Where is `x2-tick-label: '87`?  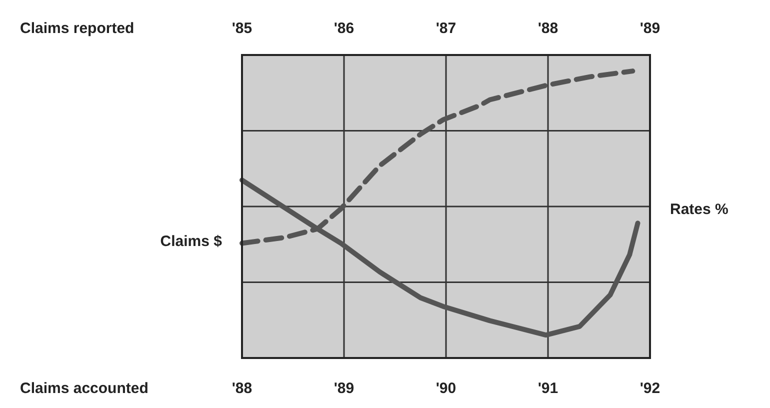 x2-tick-label: '87 is located at coordinates (446, 28).